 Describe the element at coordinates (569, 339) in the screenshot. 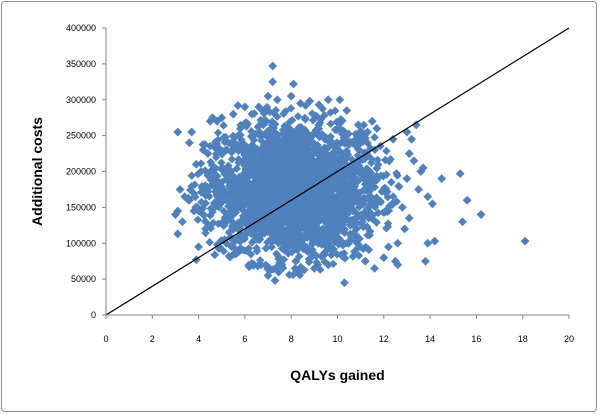

I see `x-tick-label: 20` at that location.